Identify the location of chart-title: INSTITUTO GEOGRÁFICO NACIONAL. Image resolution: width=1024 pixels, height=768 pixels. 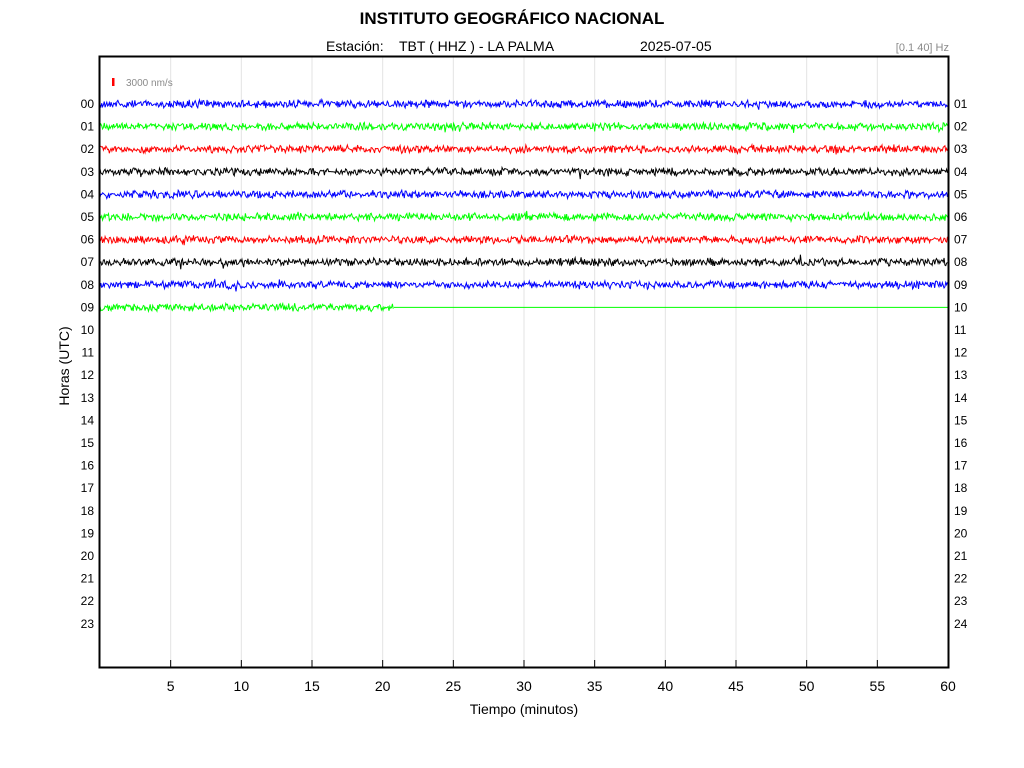
(512, 18).